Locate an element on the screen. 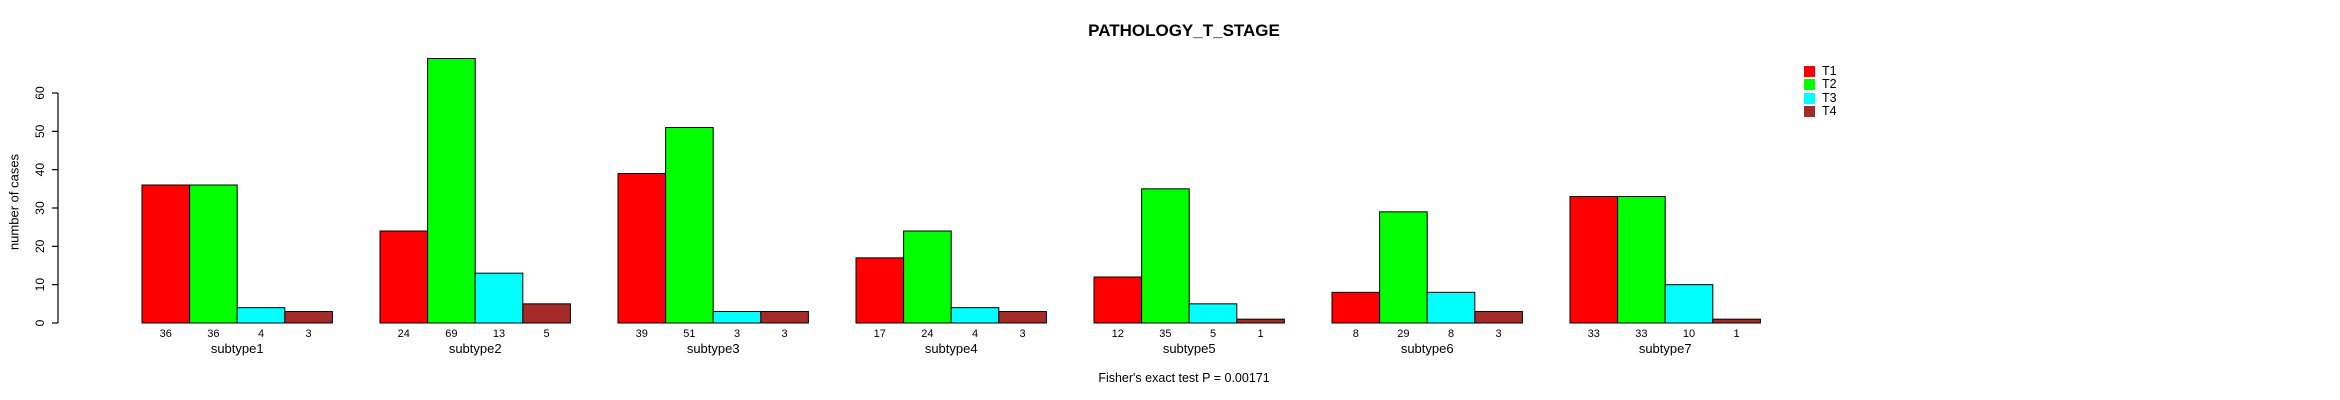 This screenshot has width=2340, height=400. y-axis-tick-label: 10 is located at coordinates (40, 285).